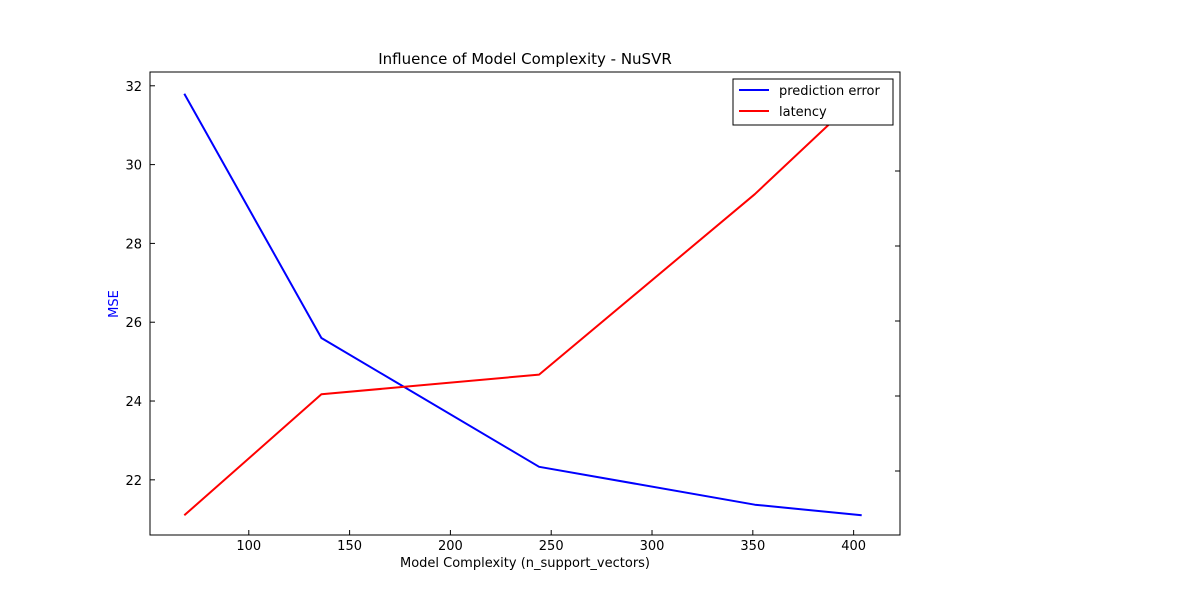 The width and height of the screenshot is (1200, 600). What do you see at coordinates (551, 546) in the screenshot?
I see `x-tick-label: 250` at bounding box center [551, 546].